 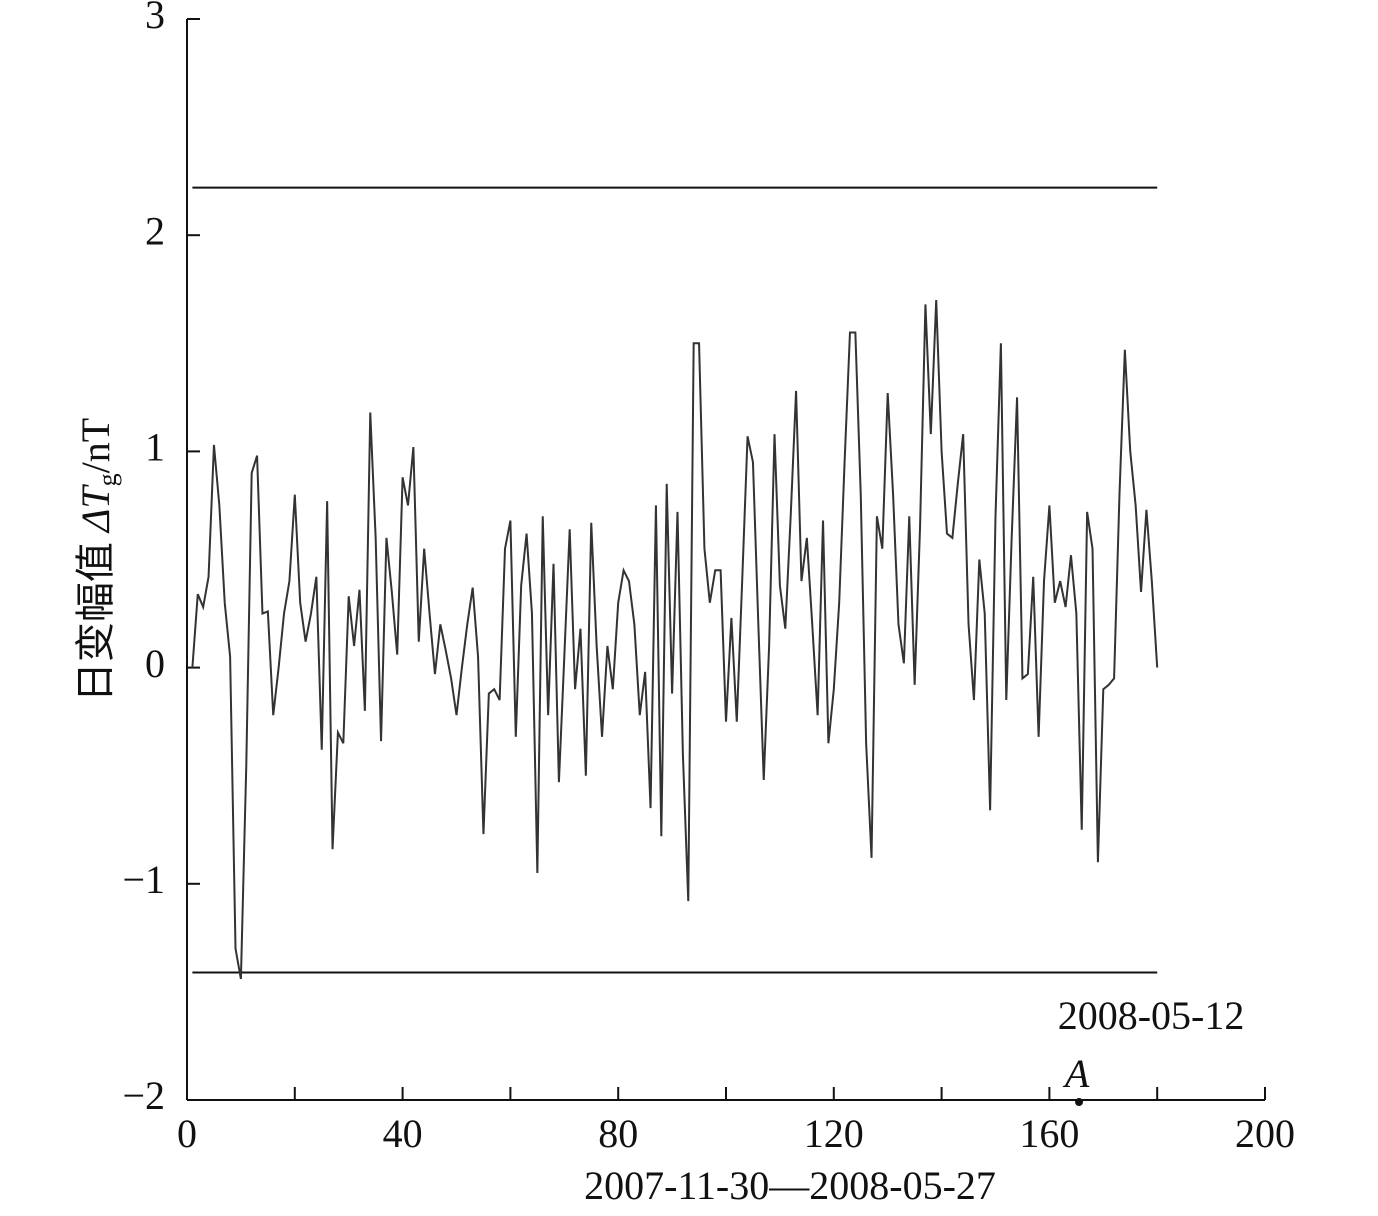 I want to click on x-axis-label: 2007-11-30—2008-05-27, so click(x=790, y=1185).